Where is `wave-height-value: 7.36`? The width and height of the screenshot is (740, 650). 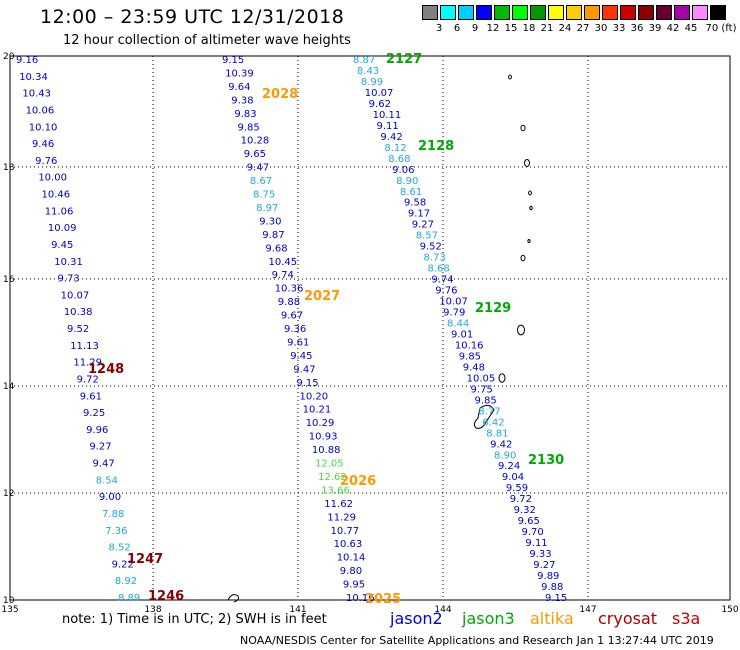 wave-height-value: 7.36 is located at coordinates (116, 531).